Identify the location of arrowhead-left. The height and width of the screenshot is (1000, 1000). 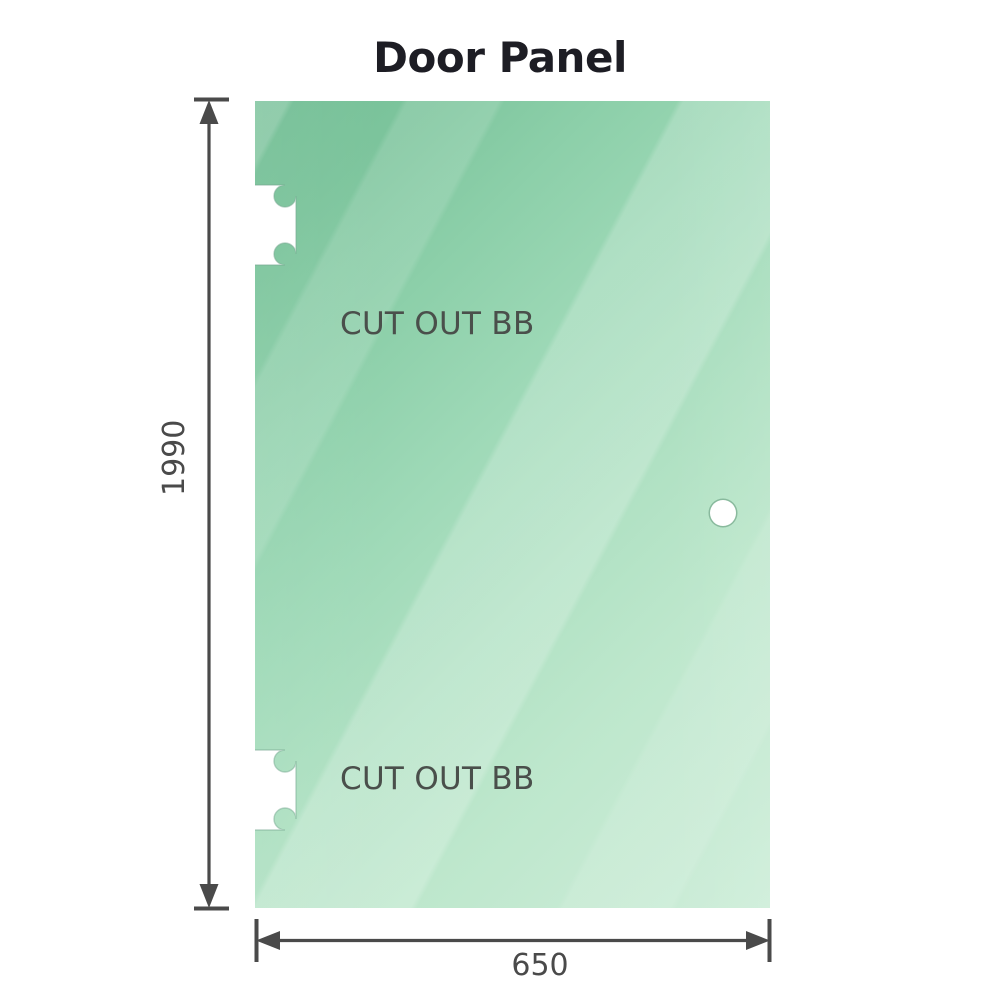
(268, 940).